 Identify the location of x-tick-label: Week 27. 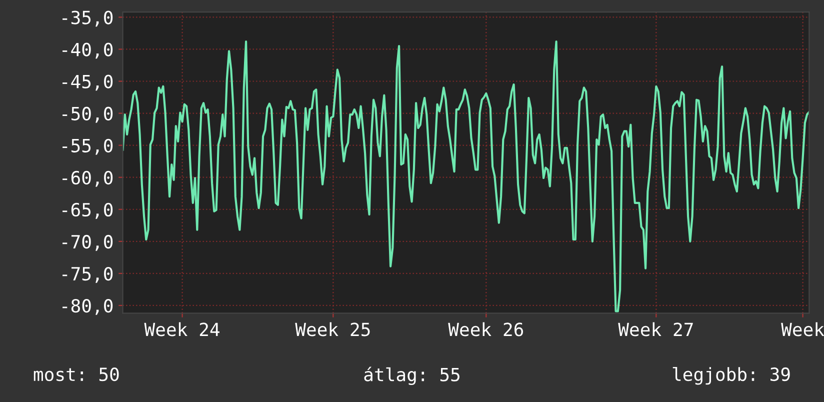
(655, 329).